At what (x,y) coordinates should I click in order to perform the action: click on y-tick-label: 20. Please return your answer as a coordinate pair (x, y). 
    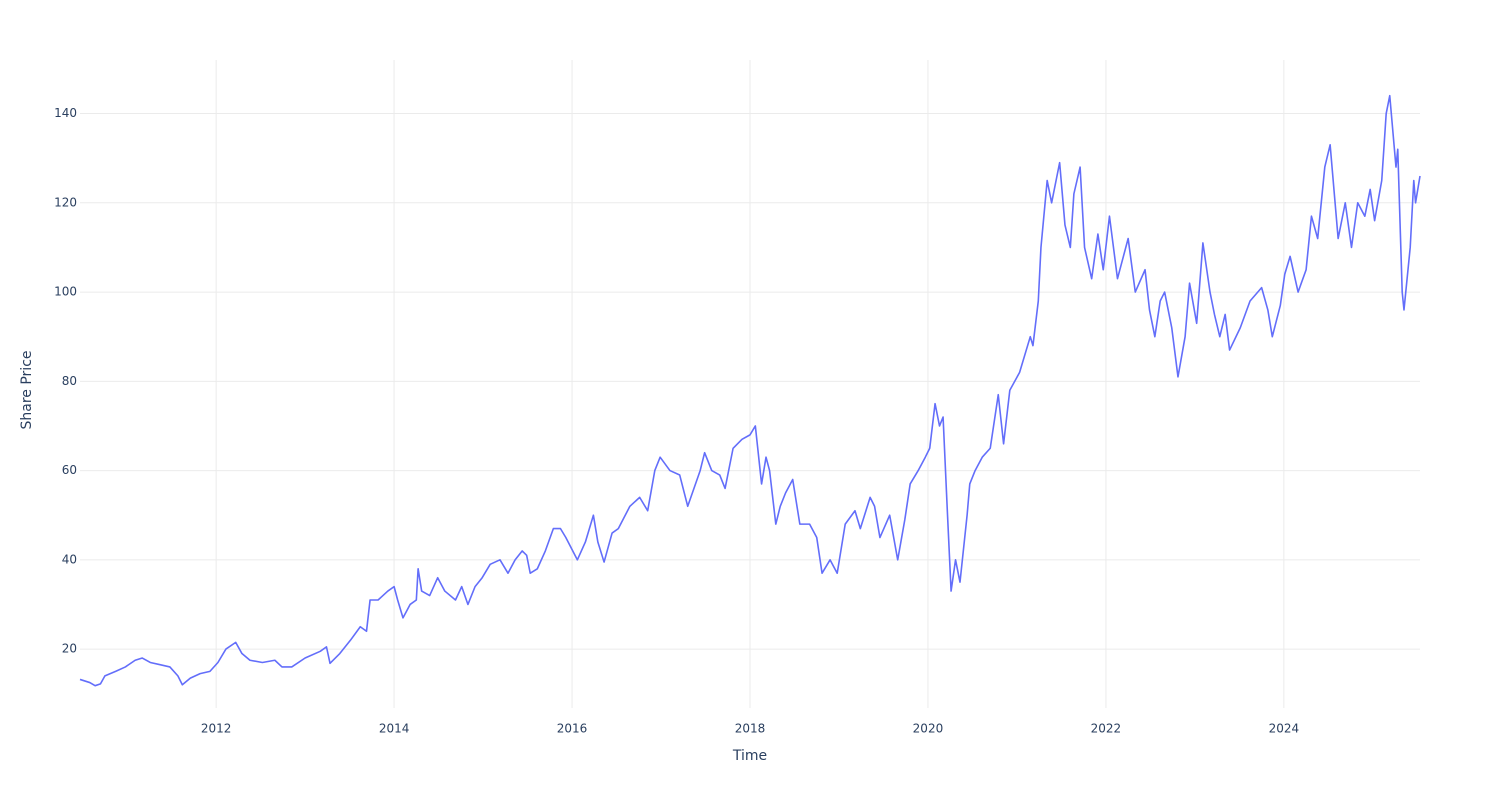
    Looking at the image, I should click on (69, 649).